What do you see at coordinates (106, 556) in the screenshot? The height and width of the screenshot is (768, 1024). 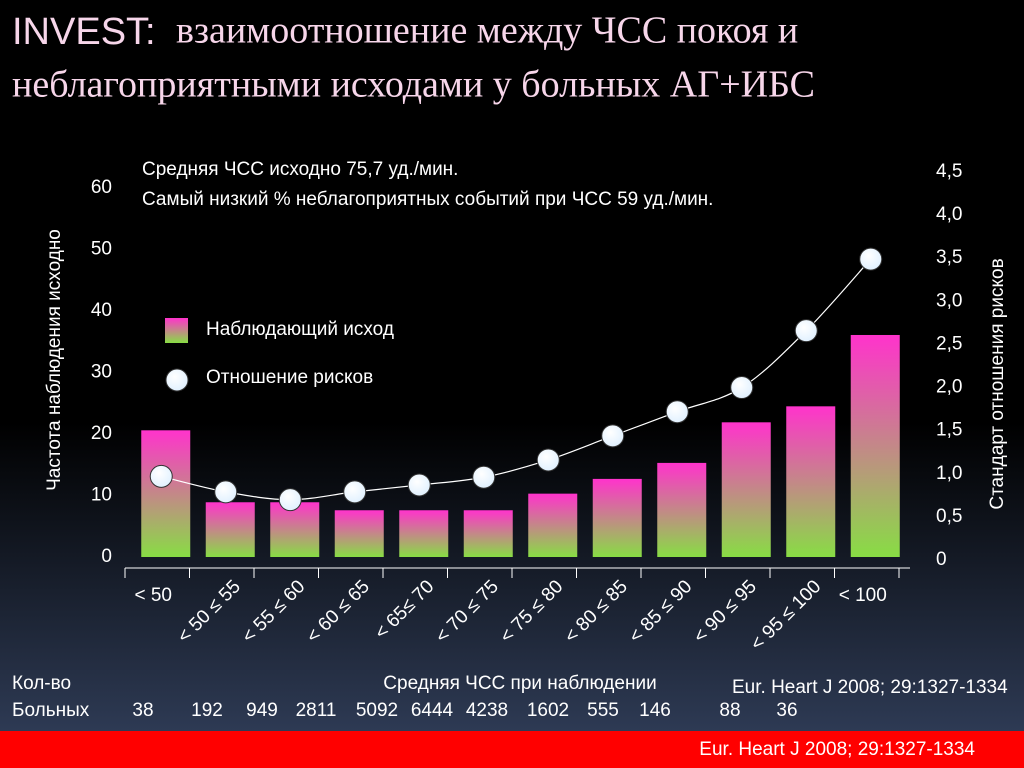 I see `y-tick-label: 0` at bounding box center [106, 556].